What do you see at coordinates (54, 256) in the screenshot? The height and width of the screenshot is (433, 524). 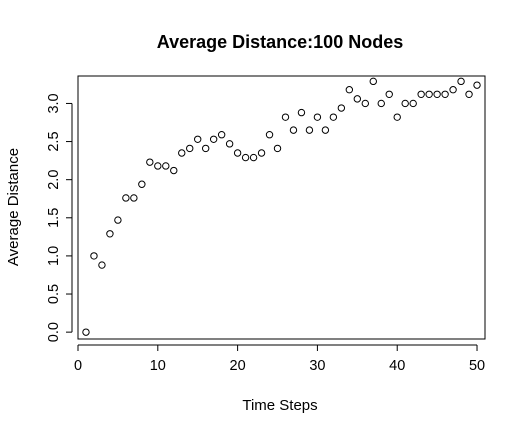 I see `y-tick-label: 1.0` at bounding box center [54, 256].